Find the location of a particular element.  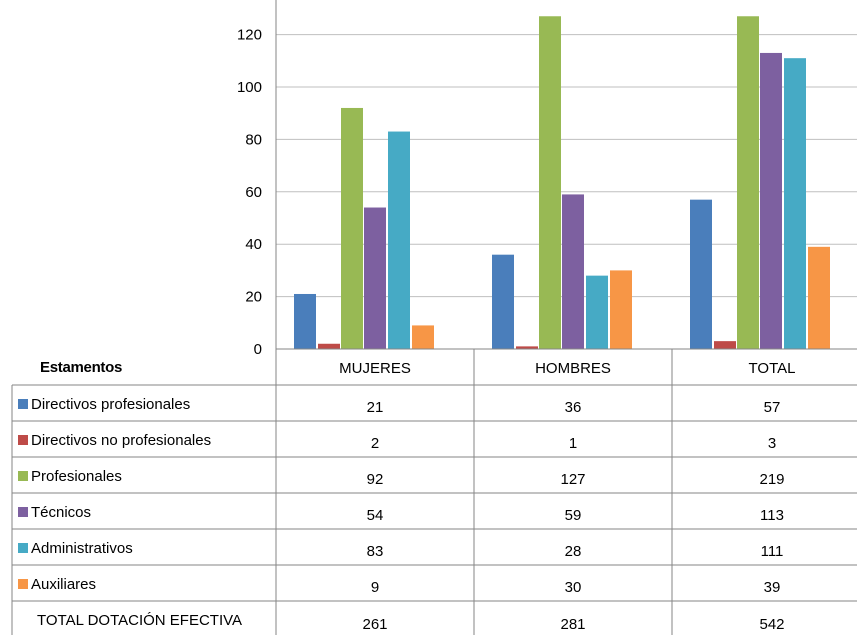

data-label: 1 is located at coordinates (573, 443).